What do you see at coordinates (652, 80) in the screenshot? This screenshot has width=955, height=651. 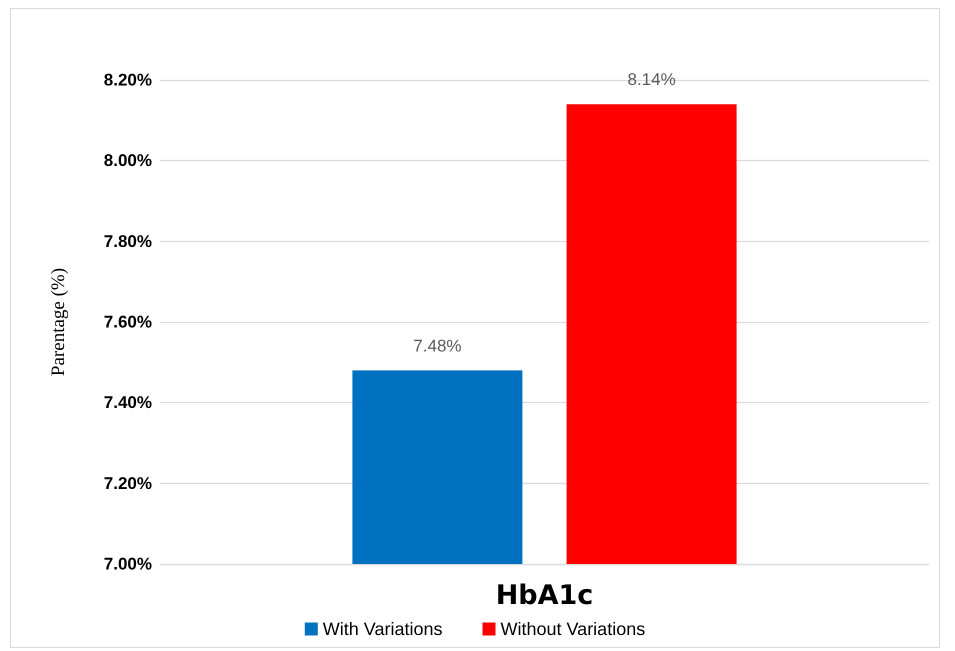 I see `data-label: 8.14%` at bounding box center [652, 80].